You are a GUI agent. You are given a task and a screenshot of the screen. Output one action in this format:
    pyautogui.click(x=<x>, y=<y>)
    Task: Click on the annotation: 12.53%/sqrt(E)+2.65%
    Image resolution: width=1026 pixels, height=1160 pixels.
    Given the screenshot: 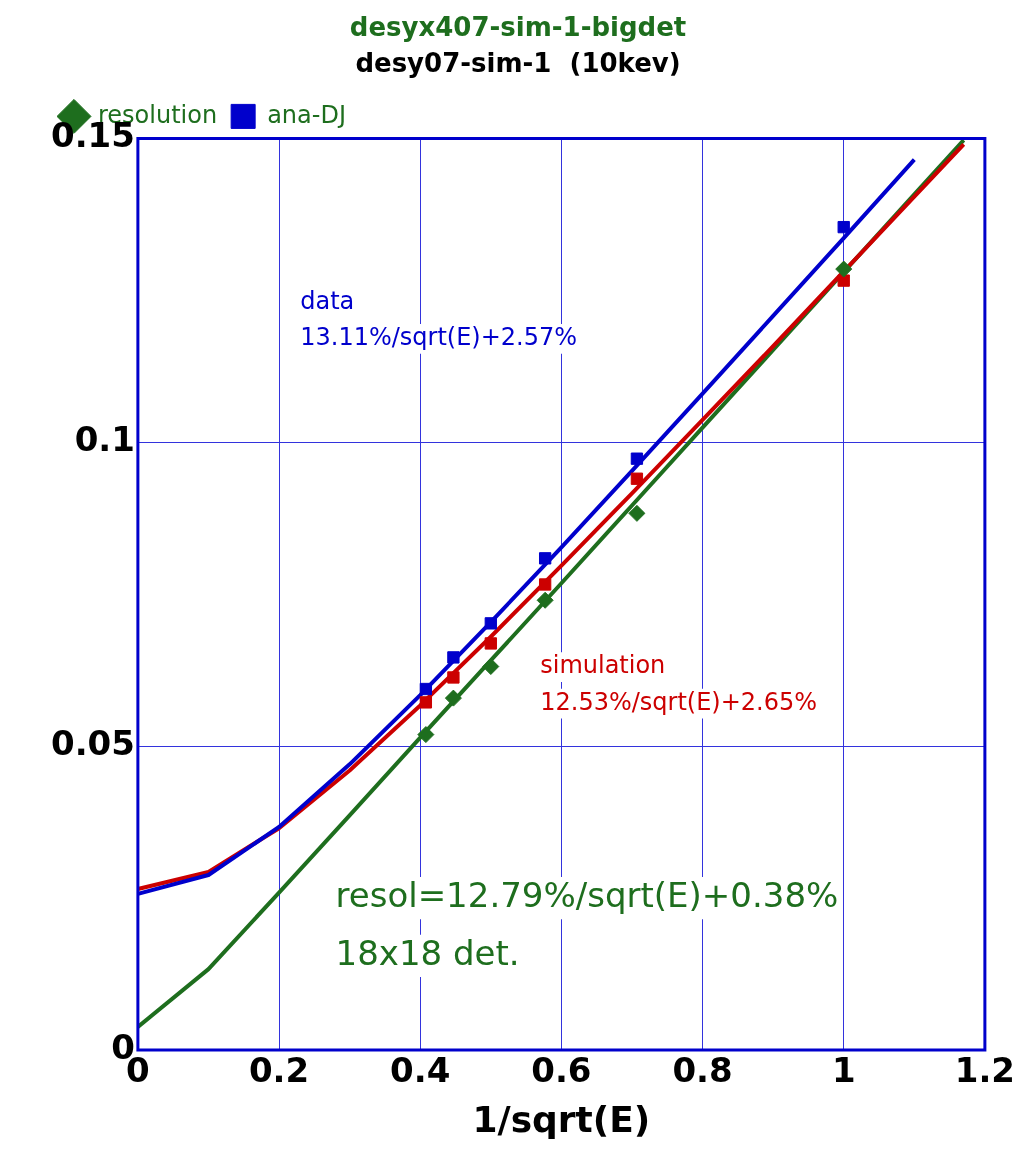 What is the action you would take?
    pyautogui.click(x=679, y=701)
    